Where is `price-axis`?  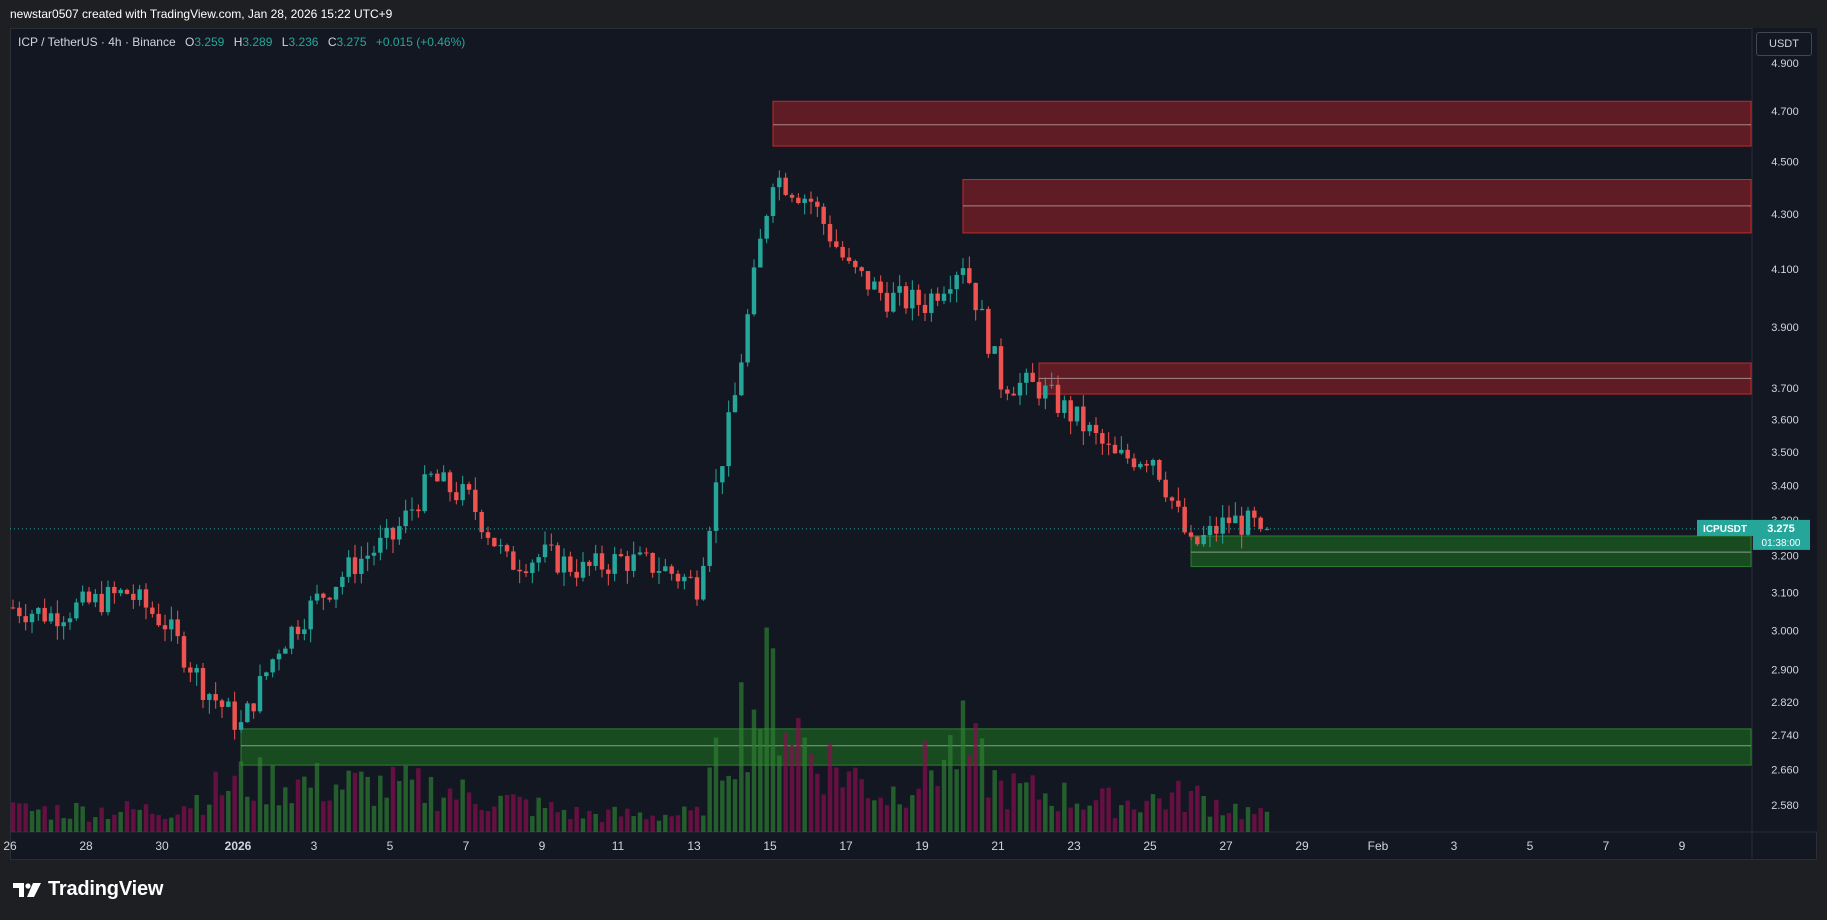
price-axis is located at coordinates (1784, 430).